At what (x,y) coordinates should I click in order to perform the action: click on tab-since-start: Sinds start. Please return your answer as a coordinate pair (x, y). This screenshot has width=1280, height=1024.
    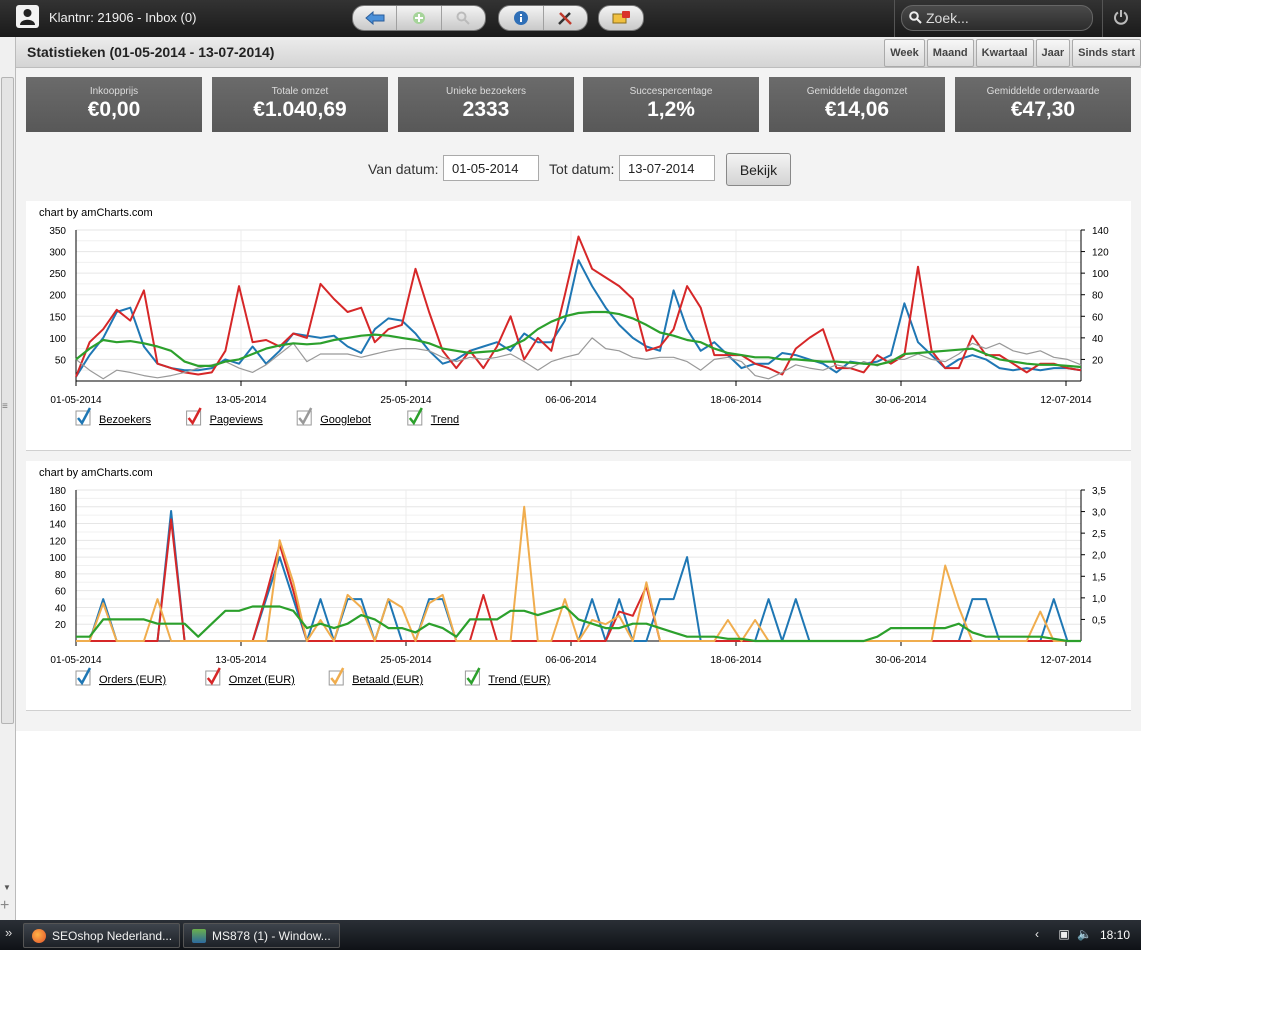
    Looking at the image, I should click on (1106, 53).